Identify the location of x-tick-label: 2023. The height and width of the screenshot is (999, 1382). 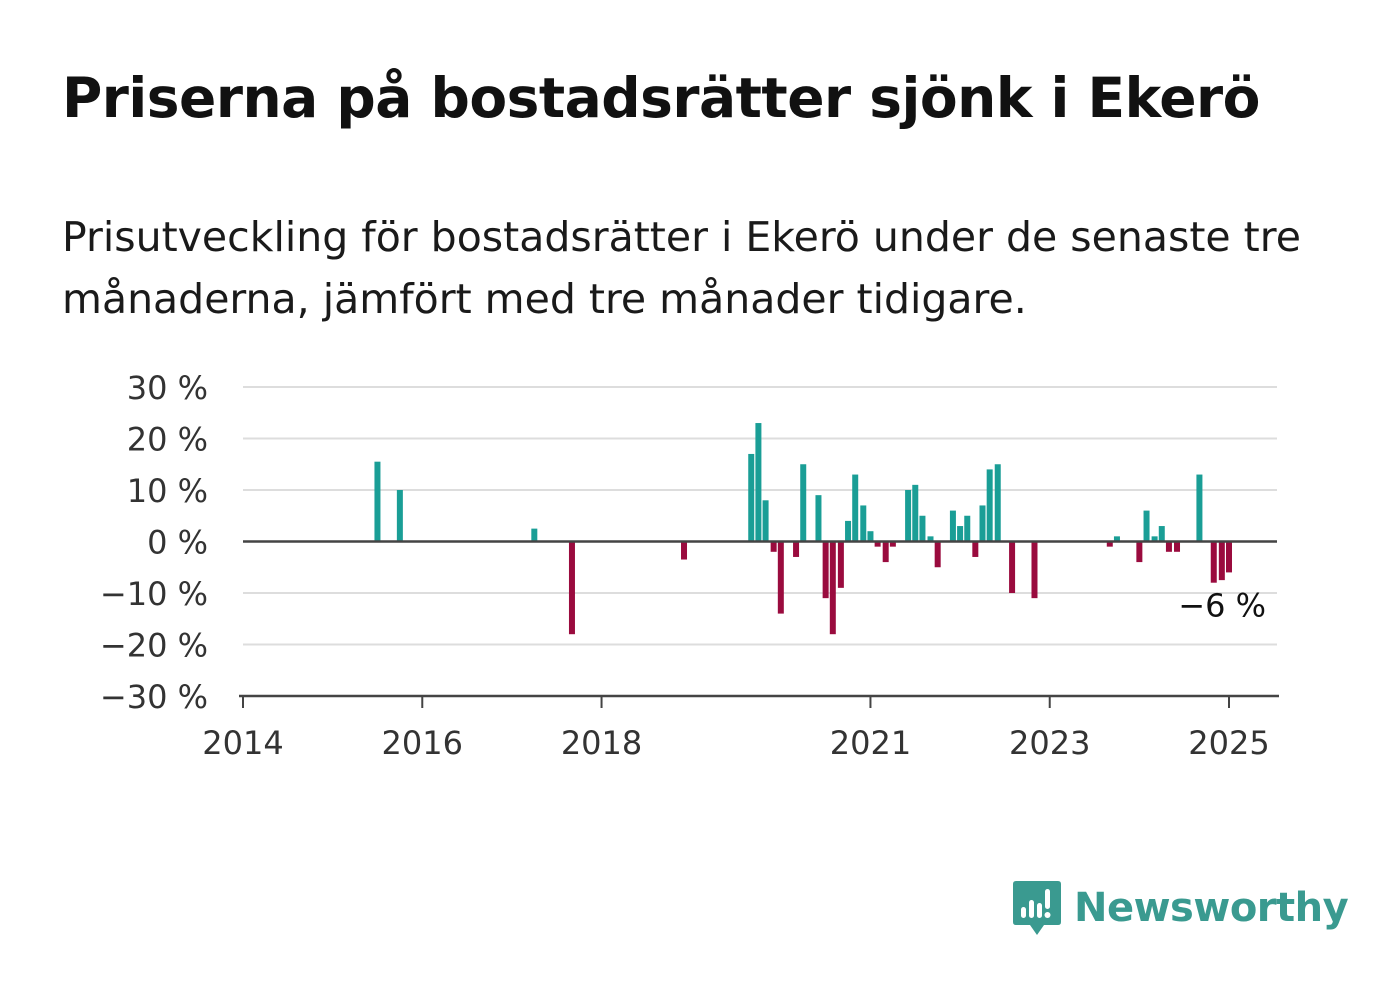
(1049, 743).